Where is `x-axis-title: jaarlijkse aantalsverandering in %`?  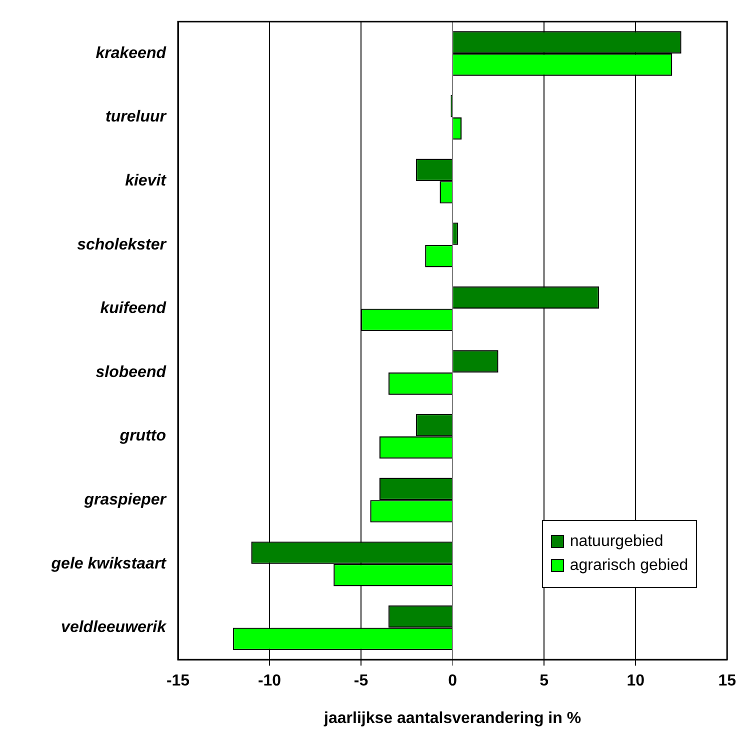 x-axis-title: jaarlijkse aantalsverandering in % is located at coordinates (452, 718).